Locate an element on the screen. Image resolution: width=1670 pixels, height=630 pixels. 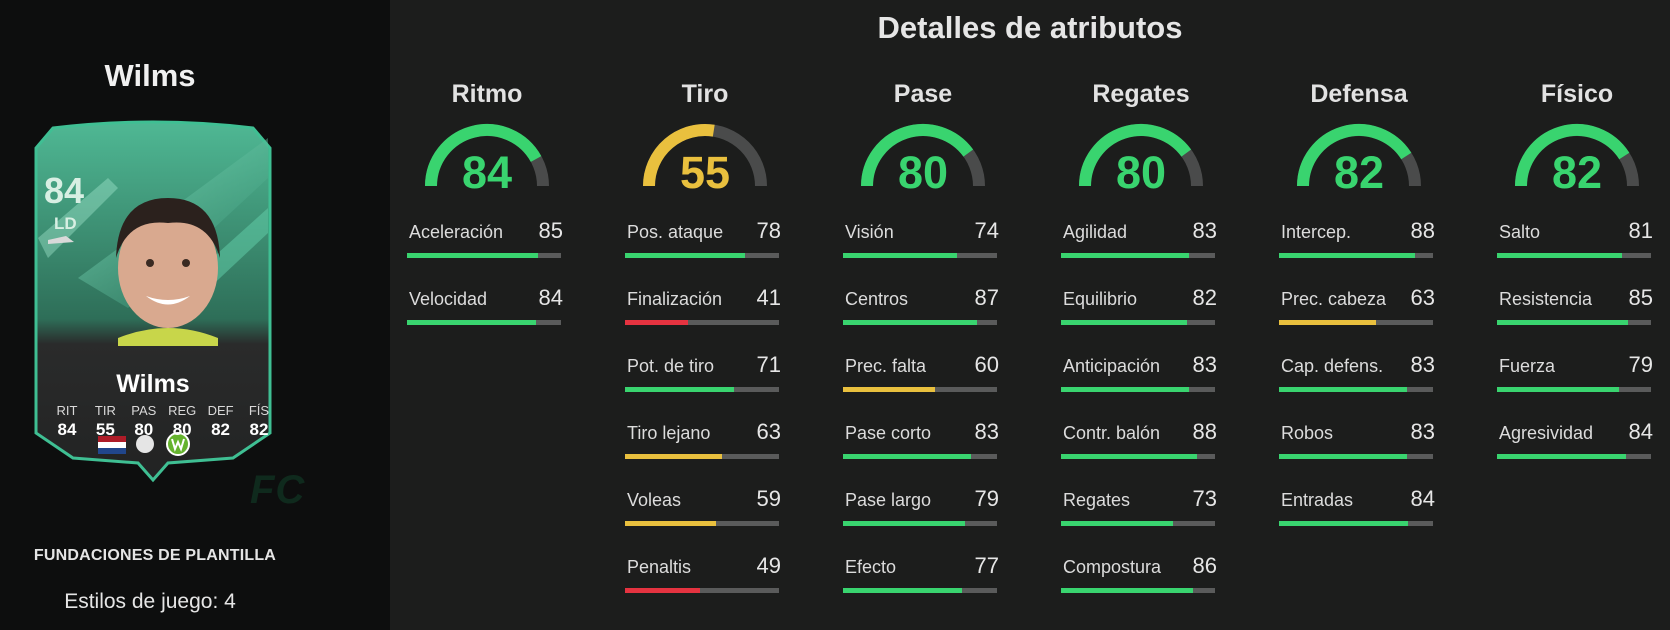
attribute-name: Pase largo is located at coordinates (888, 500).